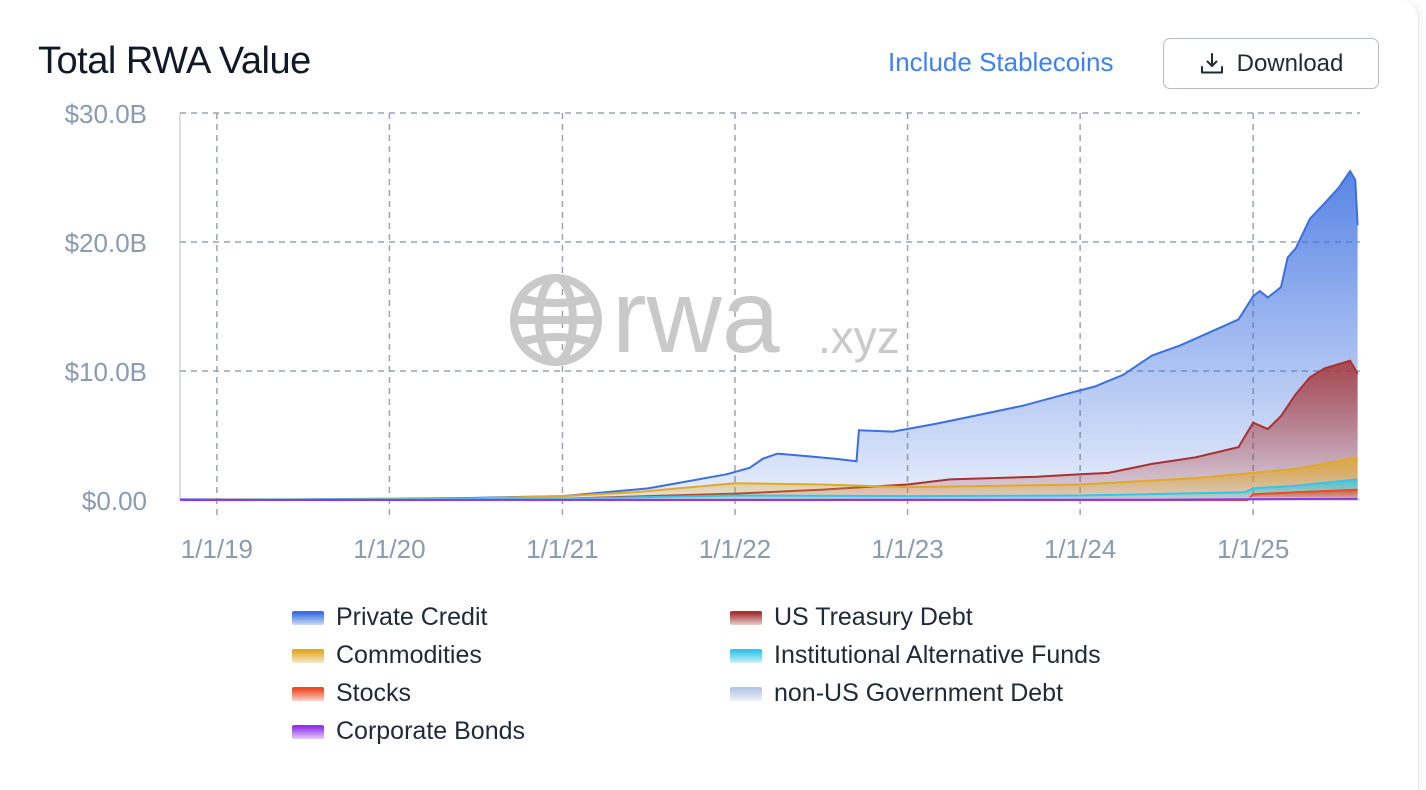 This screenshot has height=790, width=1426. Describe the element at coordinates (431, 731) in the screenshot. I see `legend-label: Corporate Bonds` at that location.